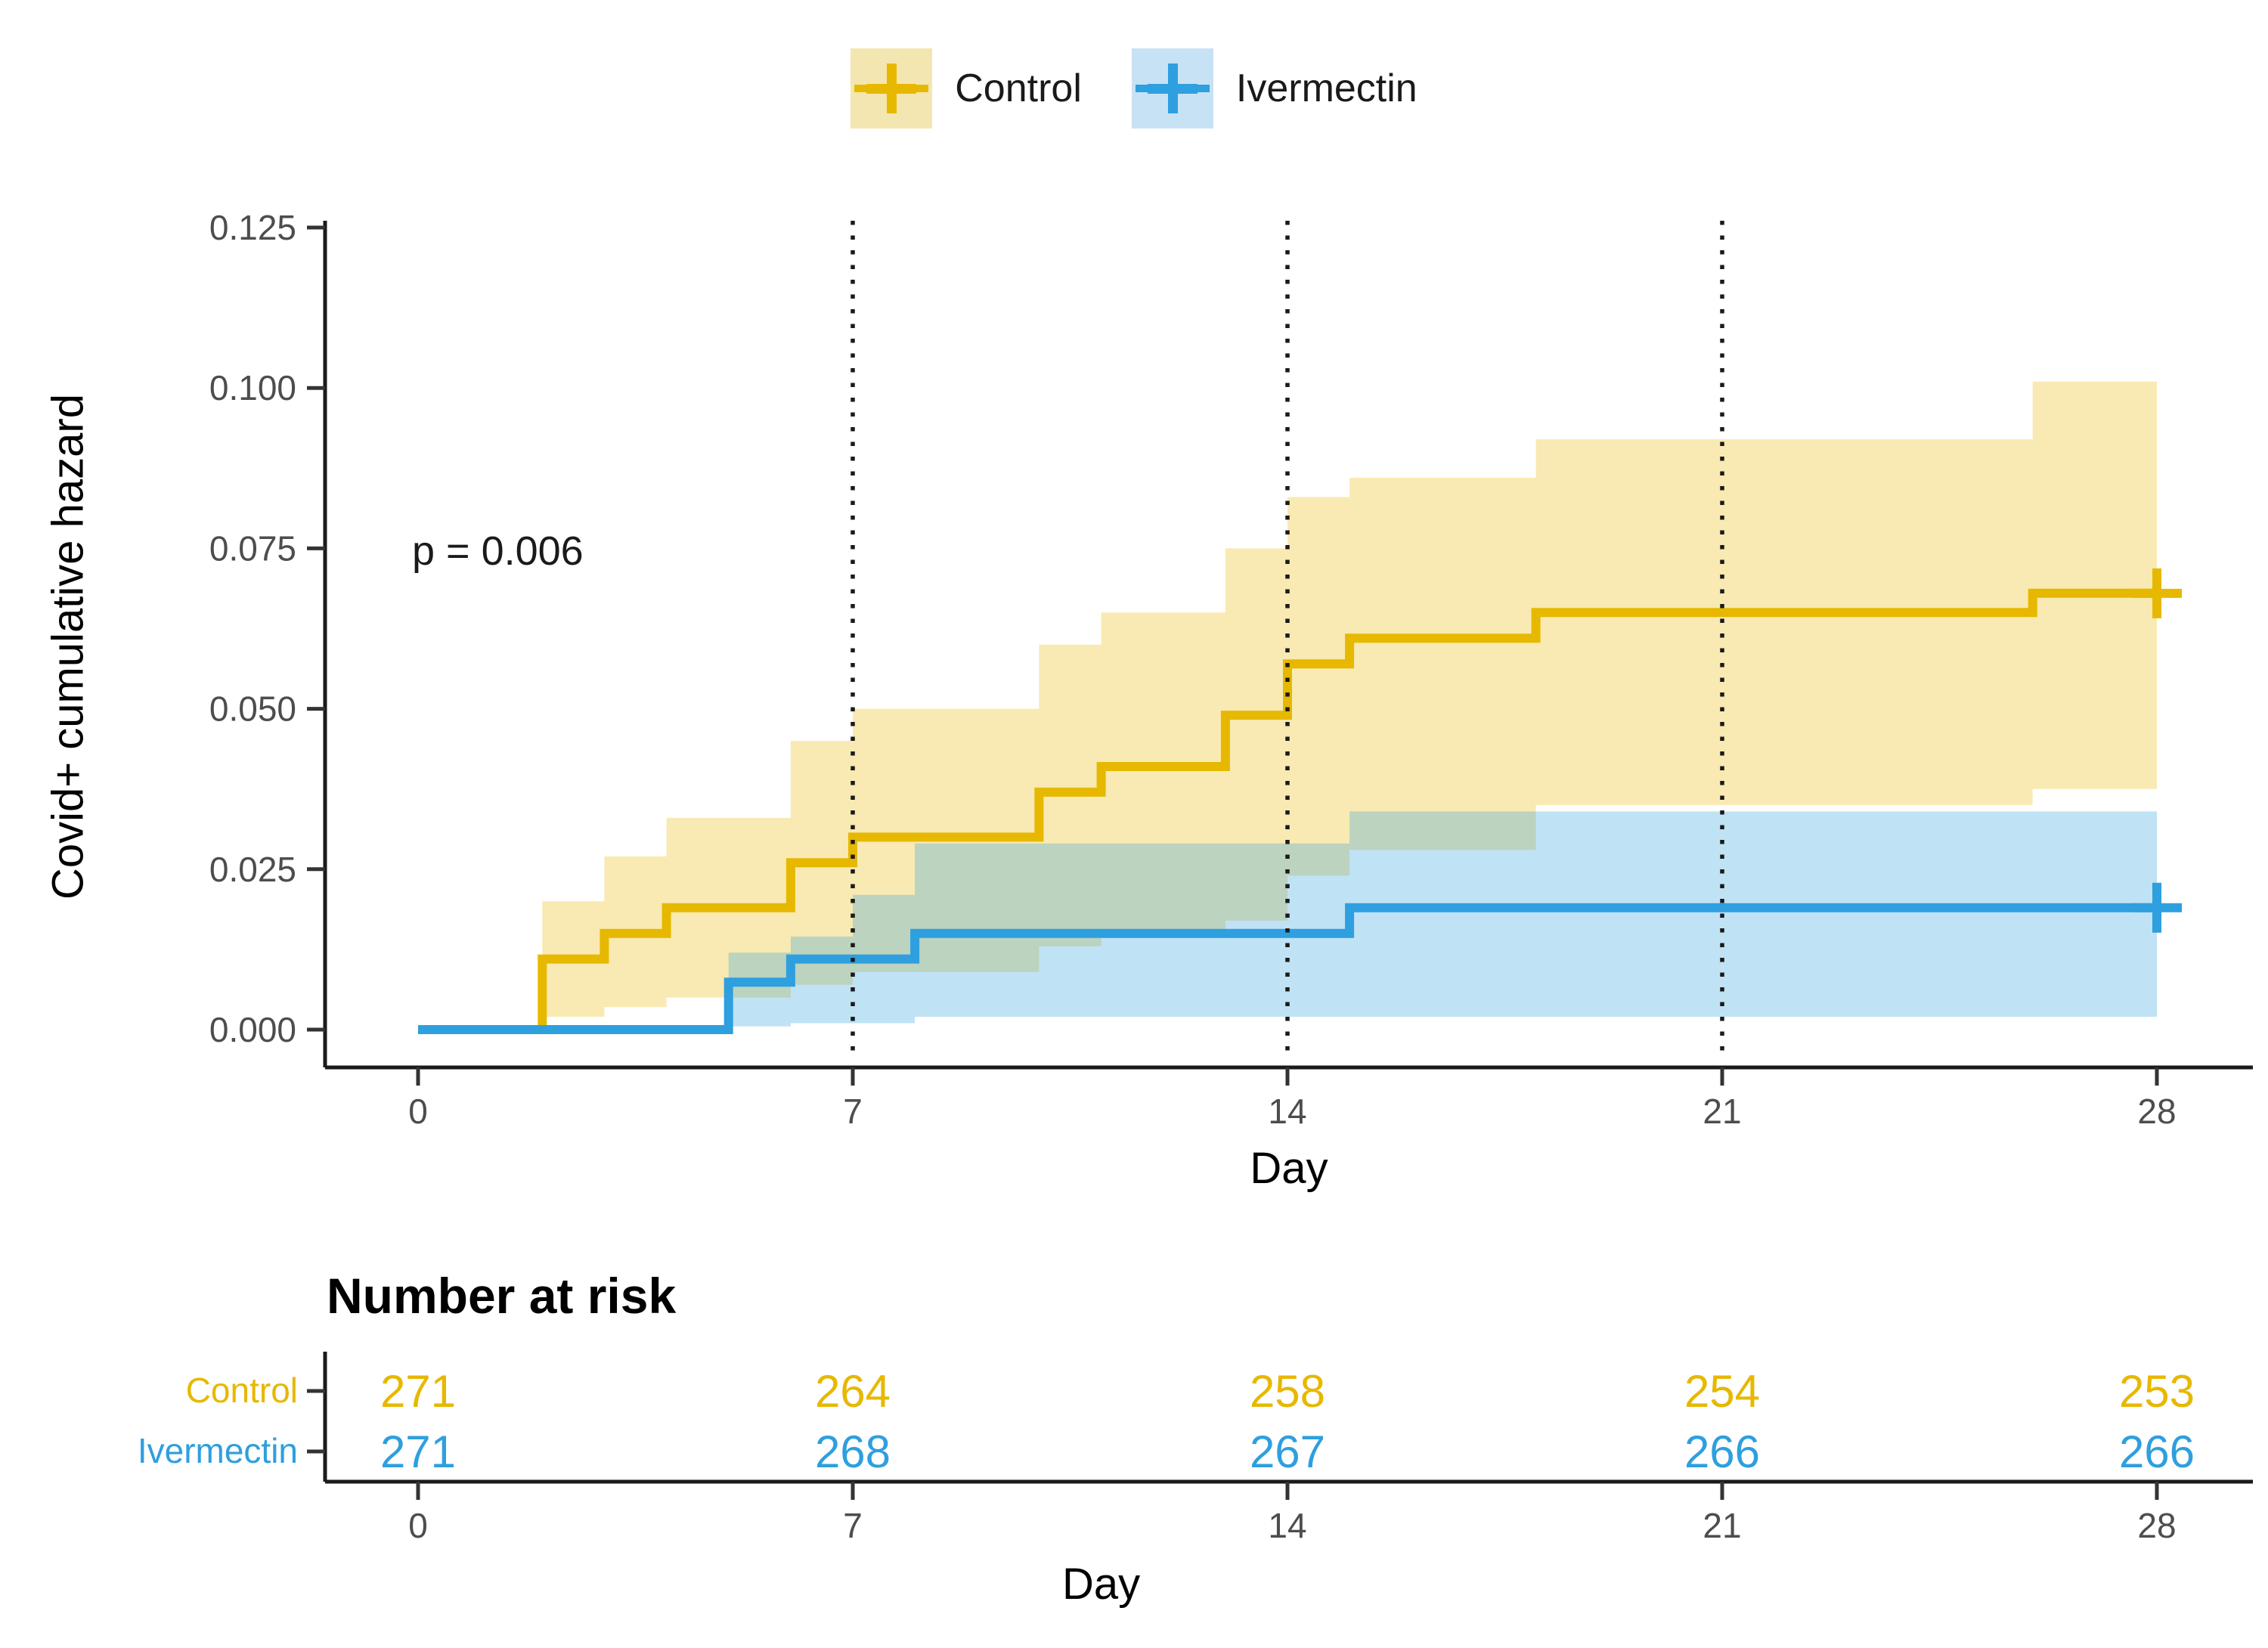 This screenshot has height=1648, width=2268. I want to click on x-tick-label: 21, so click(1722, 1111).